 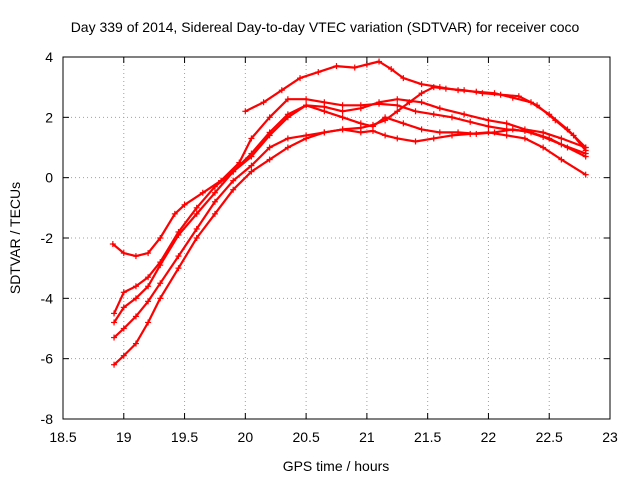 I want to click on x-tick-label: 23, so click(x=610, y=437).